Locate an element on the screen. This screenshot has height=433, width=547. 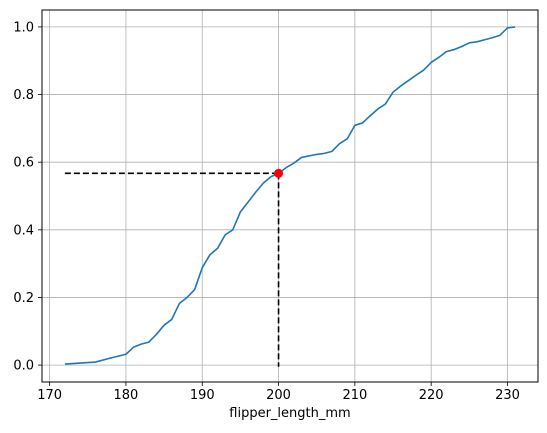
x-tick-label: 210 is located at coordinates (354, 395).